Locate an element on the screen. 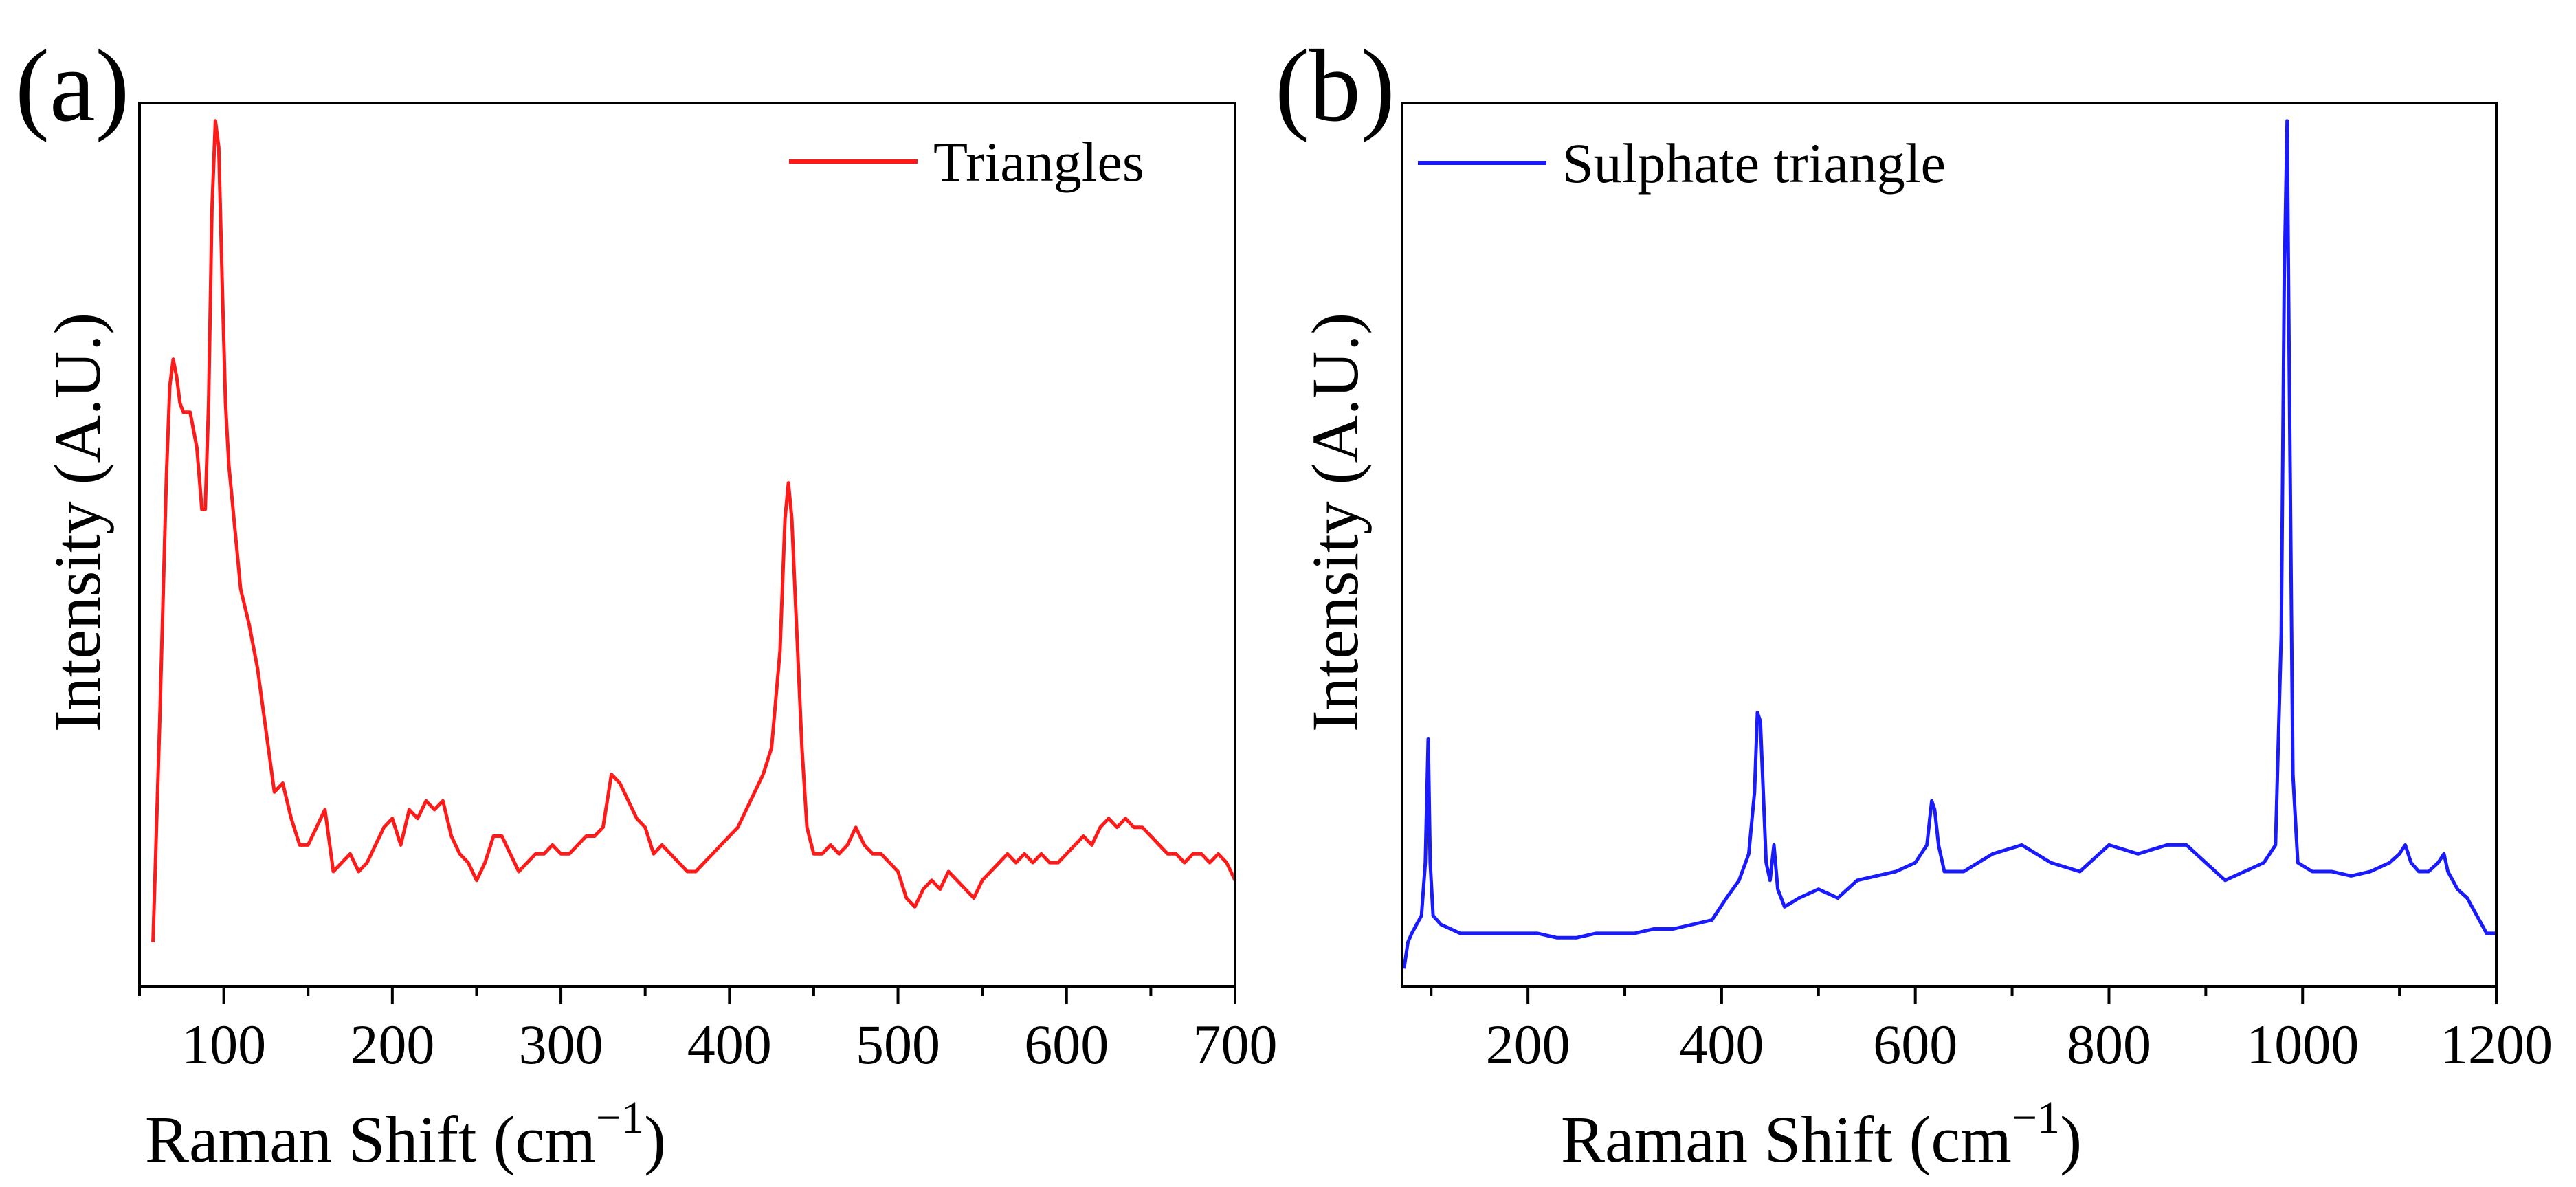  panel-b-legend-label: Sulphate triangle is located at coordinates (1754, 163).